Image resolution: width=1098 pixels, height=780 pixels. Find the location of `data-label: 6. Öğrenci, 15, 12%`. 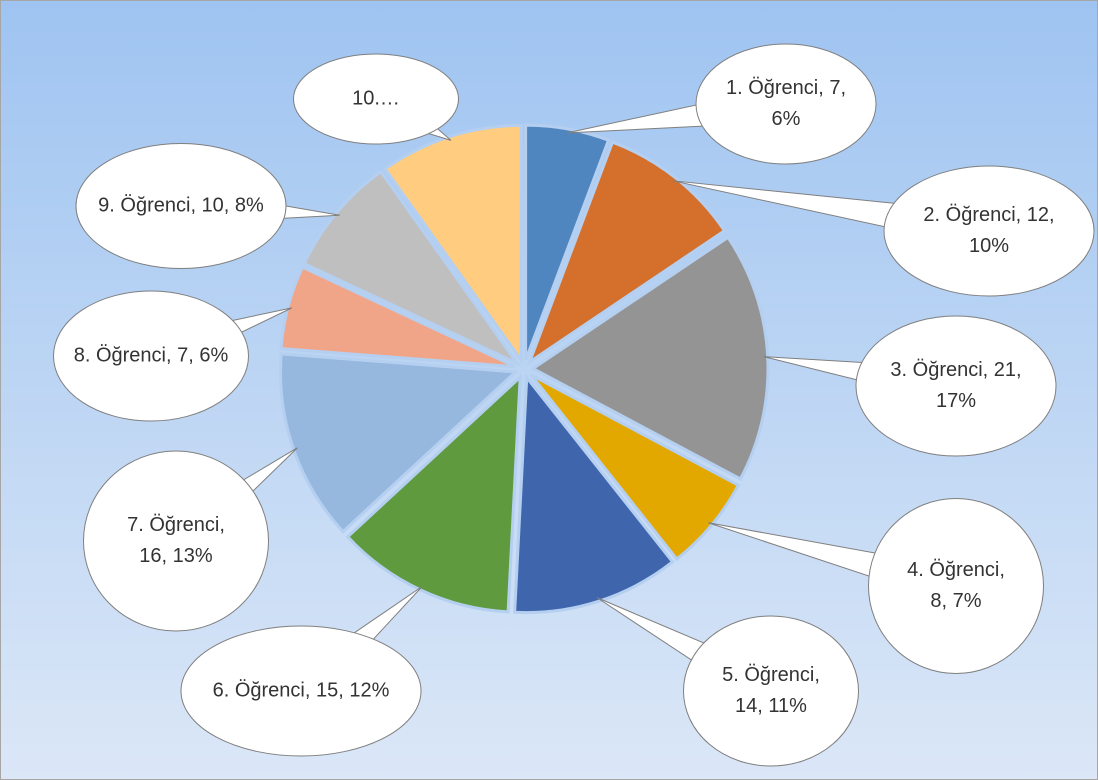

data-label: 6. Öğrenci, 15, 12% is located at coordinates (301, 690).